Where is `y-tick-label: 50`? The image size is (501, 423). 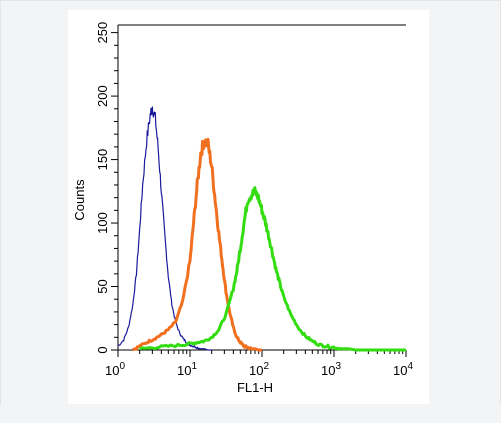 y-tick-label: 50 is located at coordinates (102, 286).